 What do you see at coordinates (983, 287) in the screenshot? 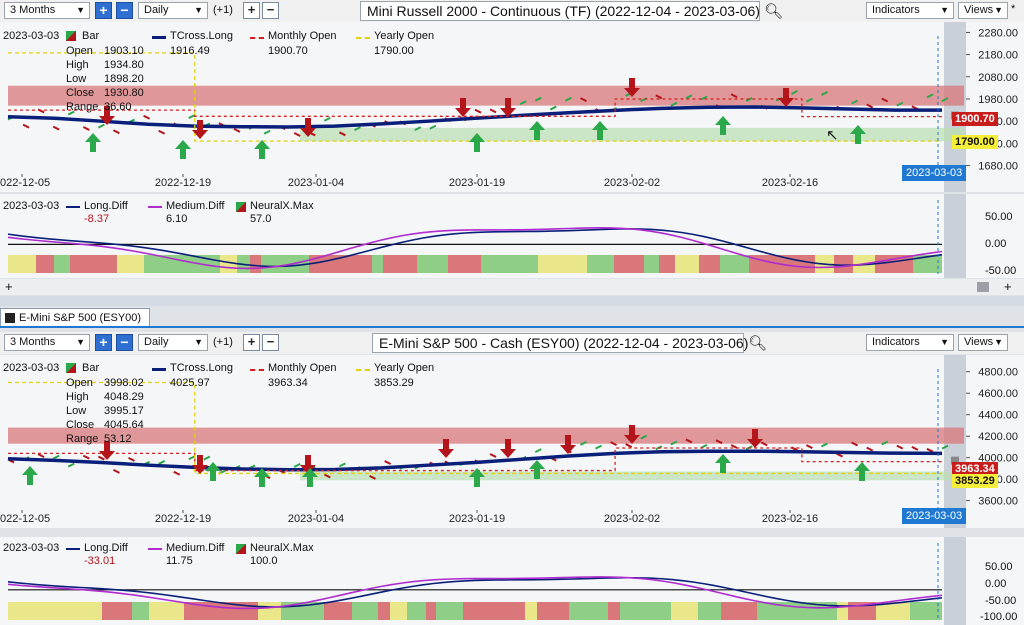
I see `scroll-thumb` at bounding box center [983, 287].